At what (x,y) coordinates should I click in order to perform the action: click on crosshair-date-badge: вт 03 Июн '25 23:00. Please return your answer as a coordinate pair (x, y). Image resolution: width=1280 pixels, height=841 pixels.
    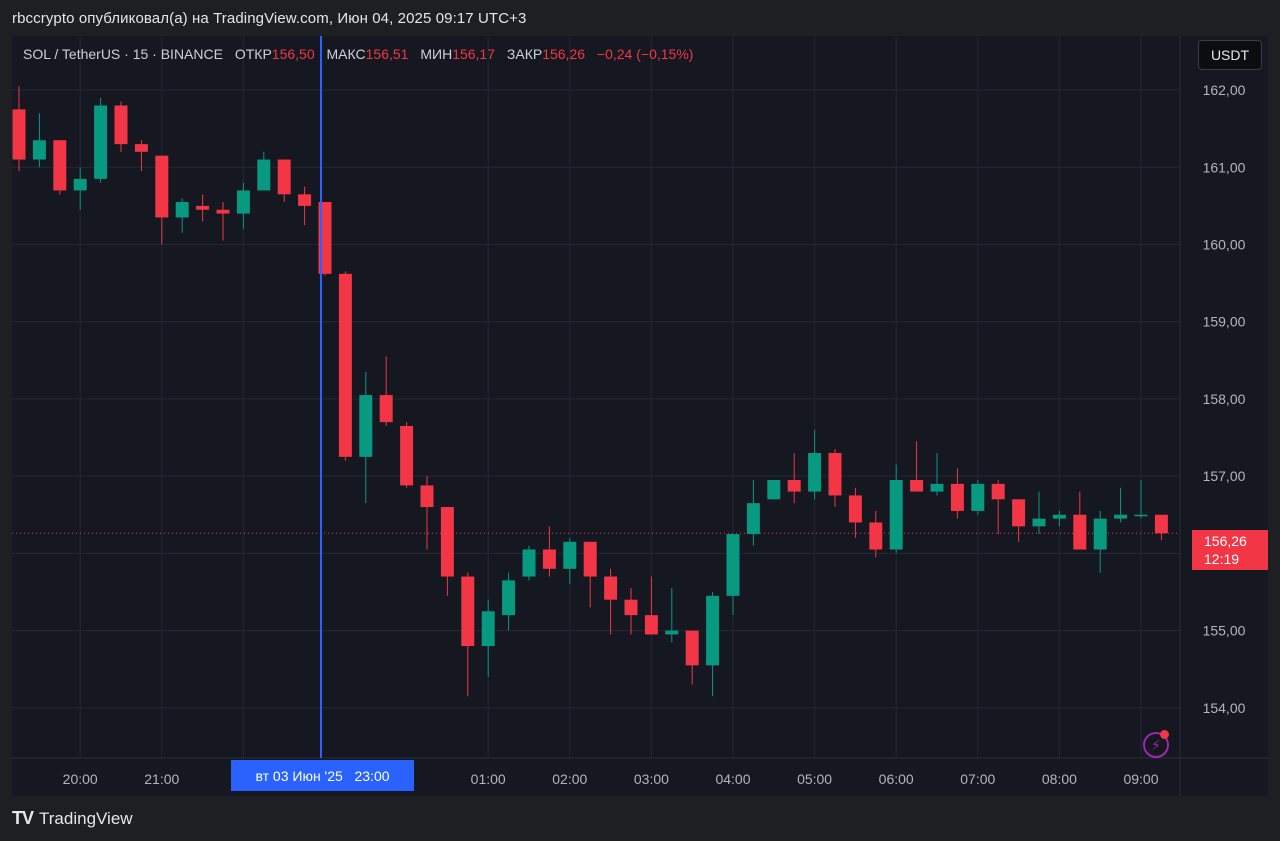
    Looking at the image, I should click on (322, 775).